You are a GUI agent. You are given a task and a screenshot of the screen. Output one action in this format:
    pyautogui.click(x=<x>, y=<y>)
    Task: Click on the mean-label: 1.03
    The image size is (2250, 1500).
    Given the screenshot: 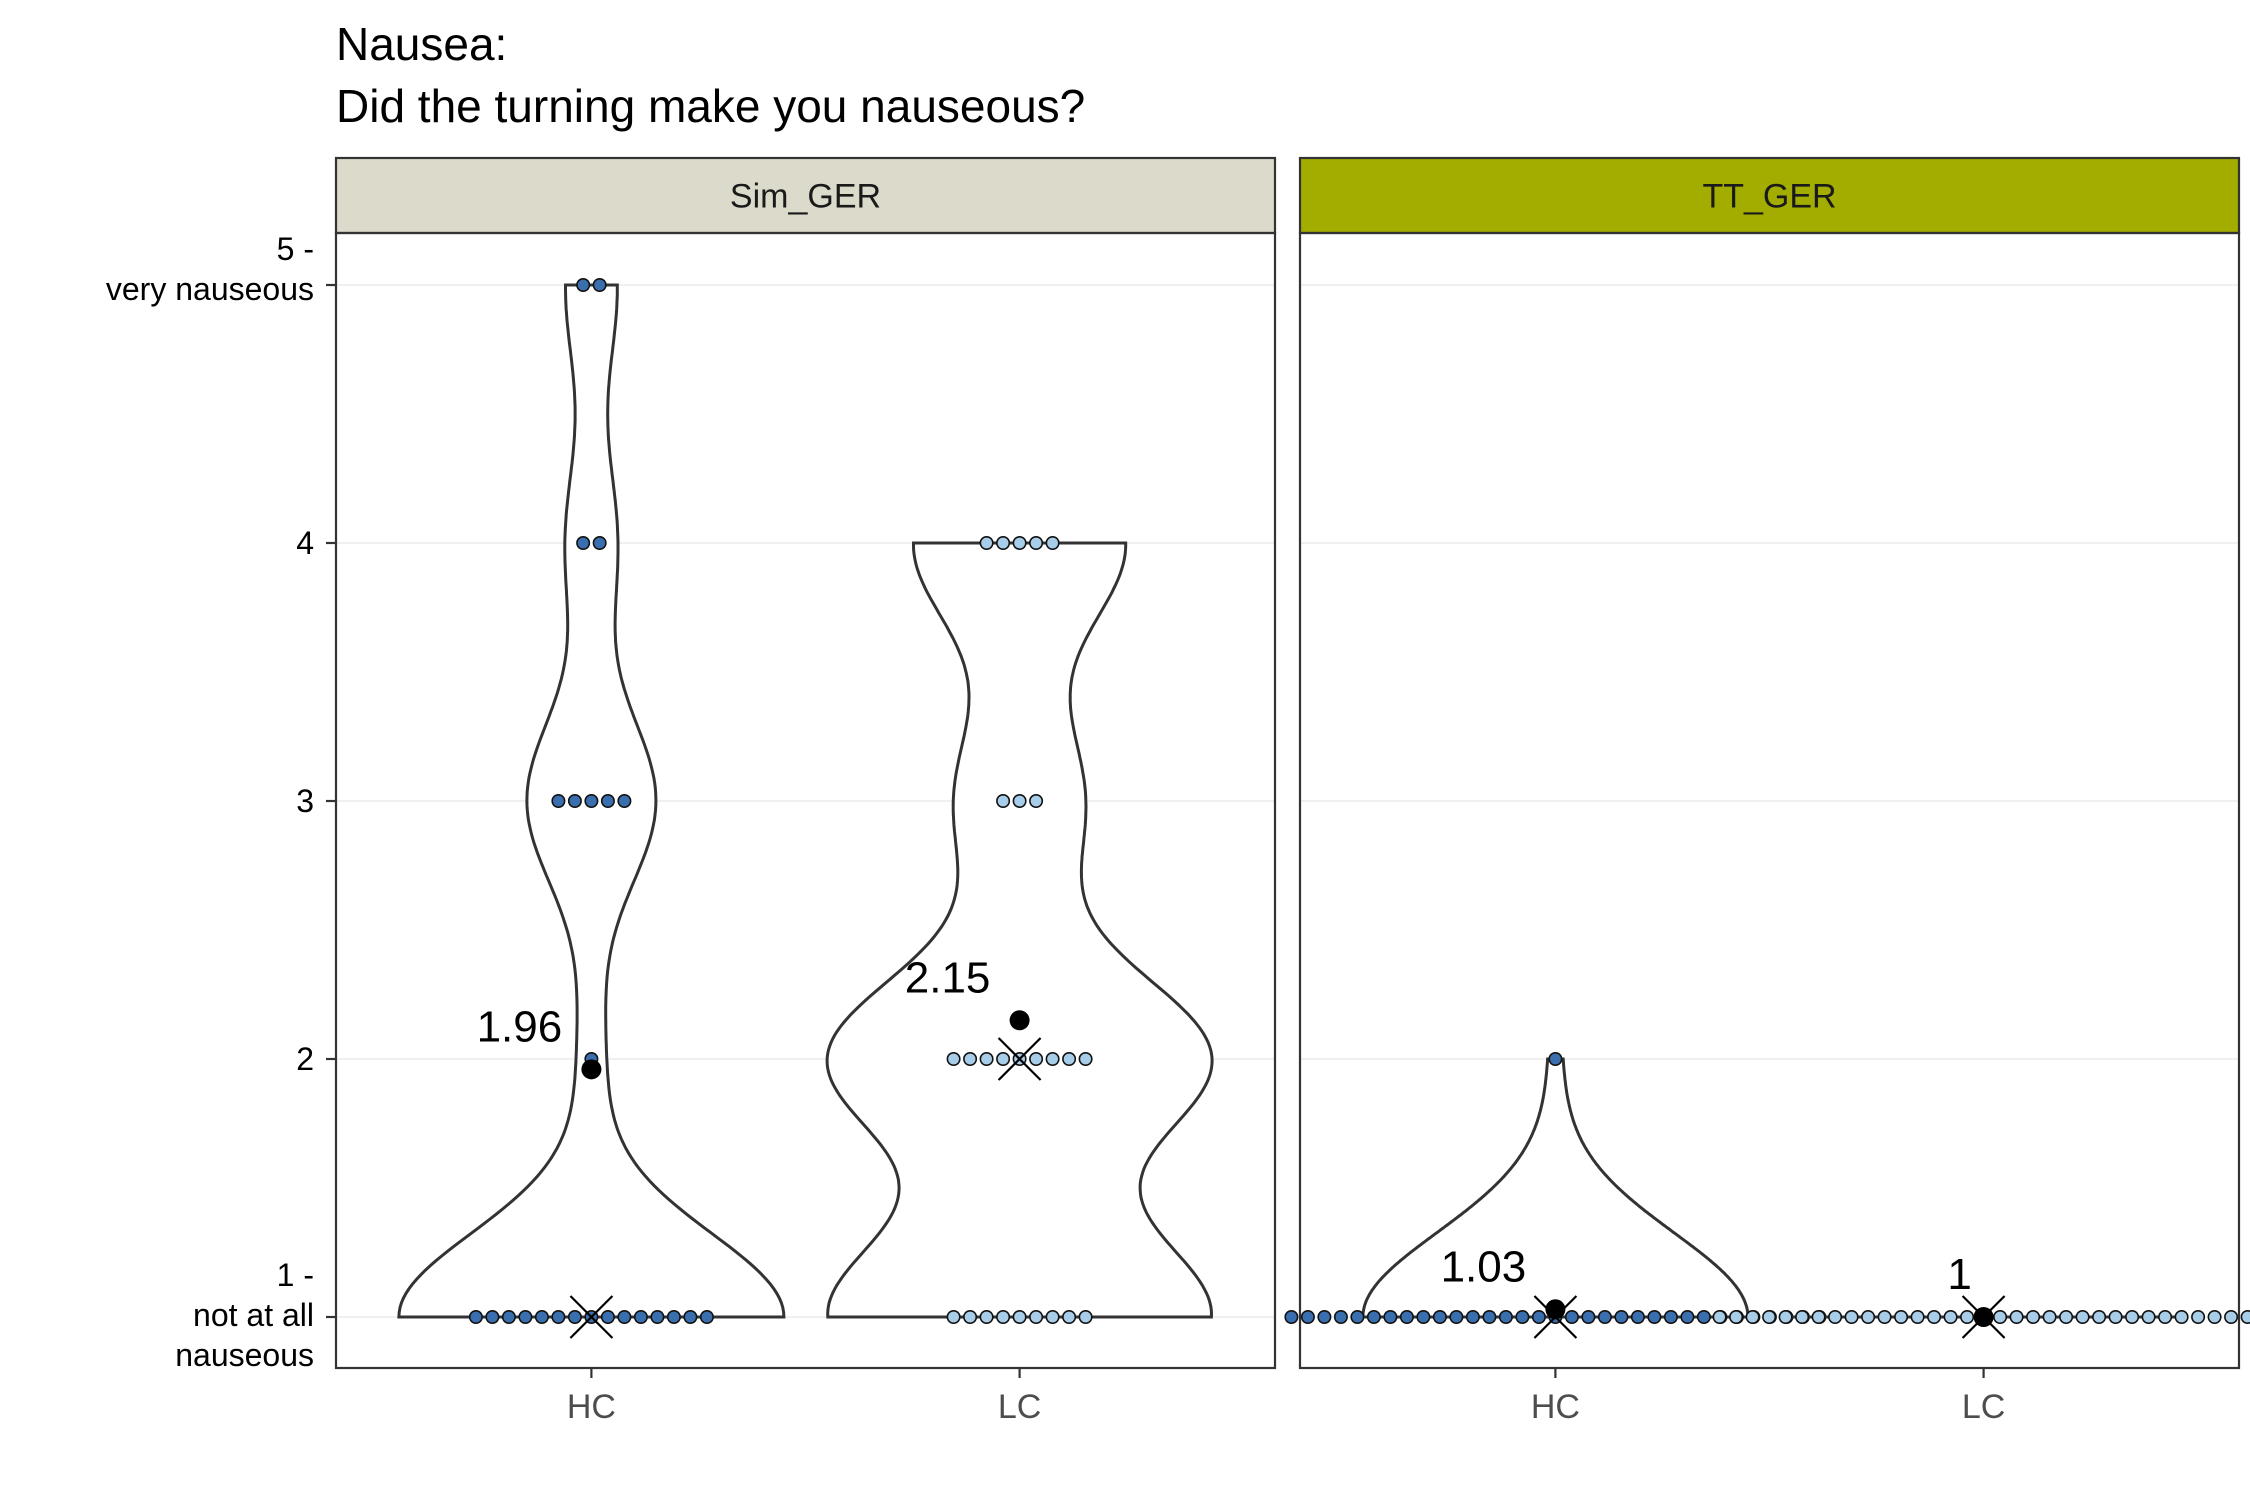 What is the action you would take?
    pyautogui.click(x=1484, y=1266)
    